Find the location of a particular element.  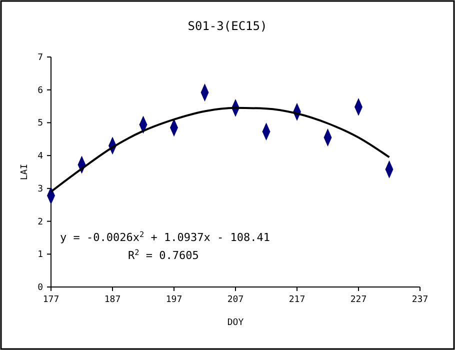

x-tick-label: 207 is located at coordinates (235, 300).